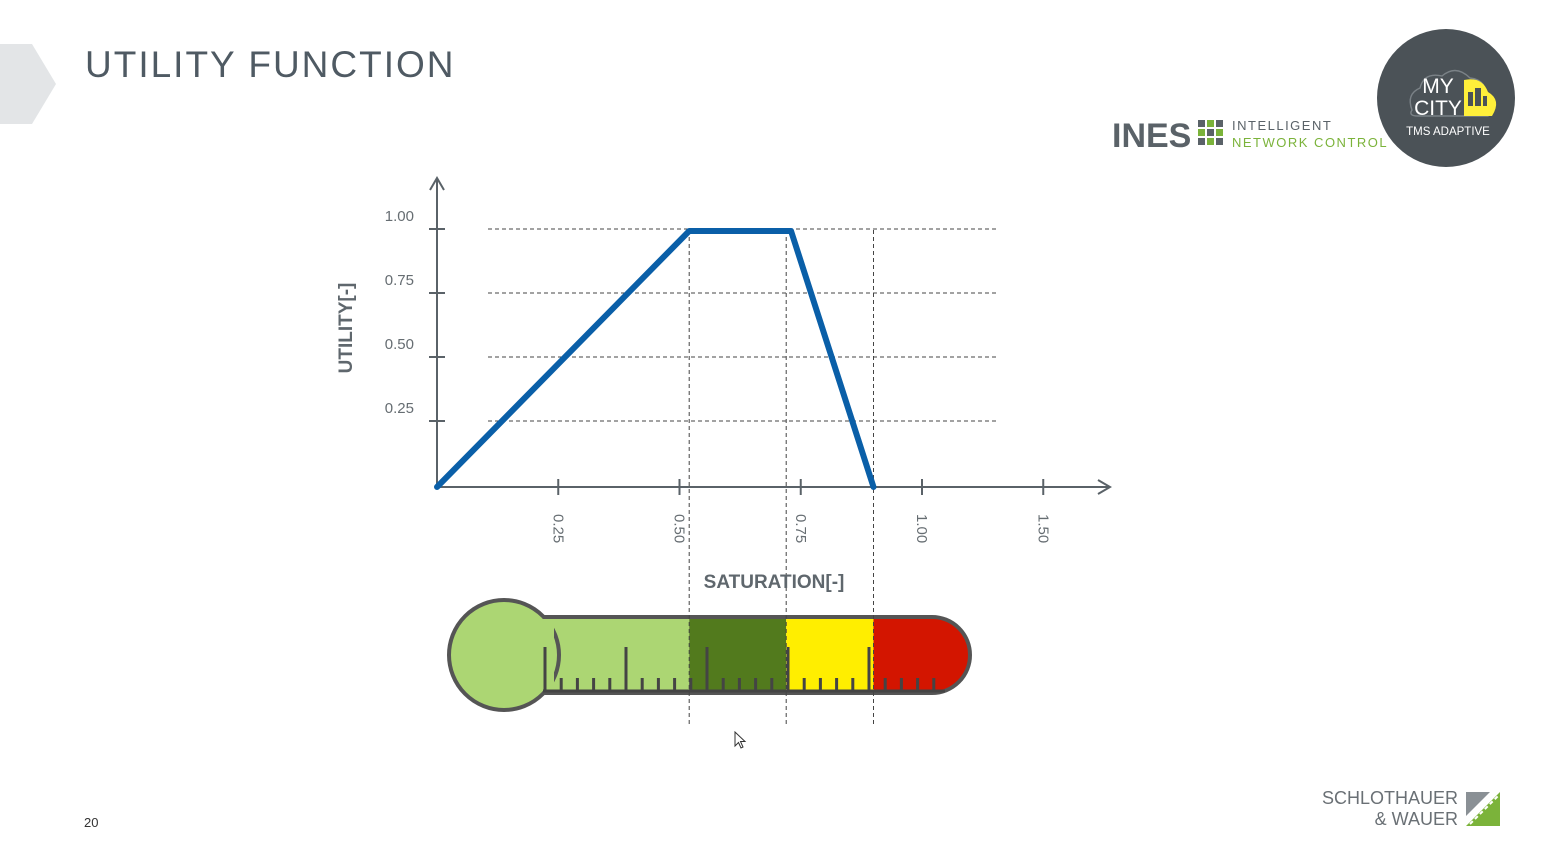 The image size is (1541, 848). What do you see at coordinates (1438, 86) in the screenshot?
I see `mycity-line1: MY` at bounding box center [1438, 86].